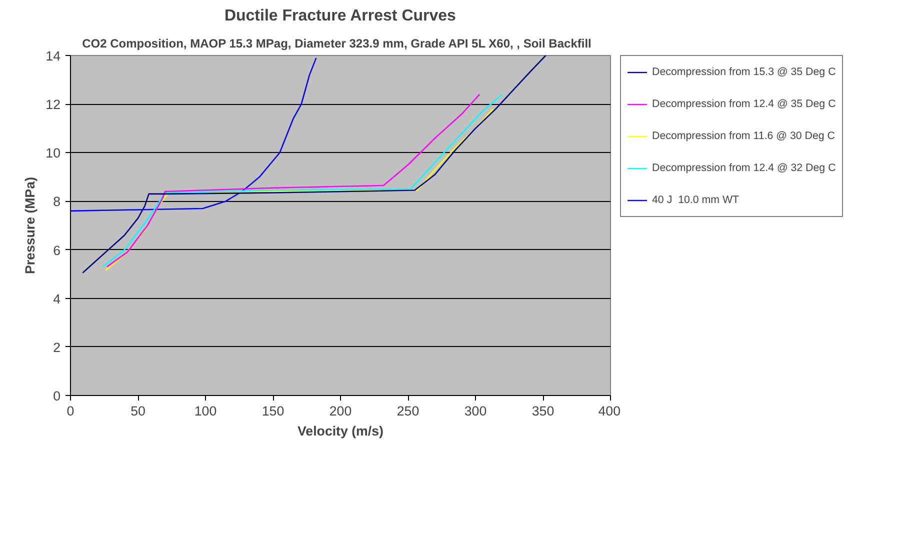  Describe the element at coordinates (138, 411) in the screenshot. I see `x-tick-label: 50` at that location.